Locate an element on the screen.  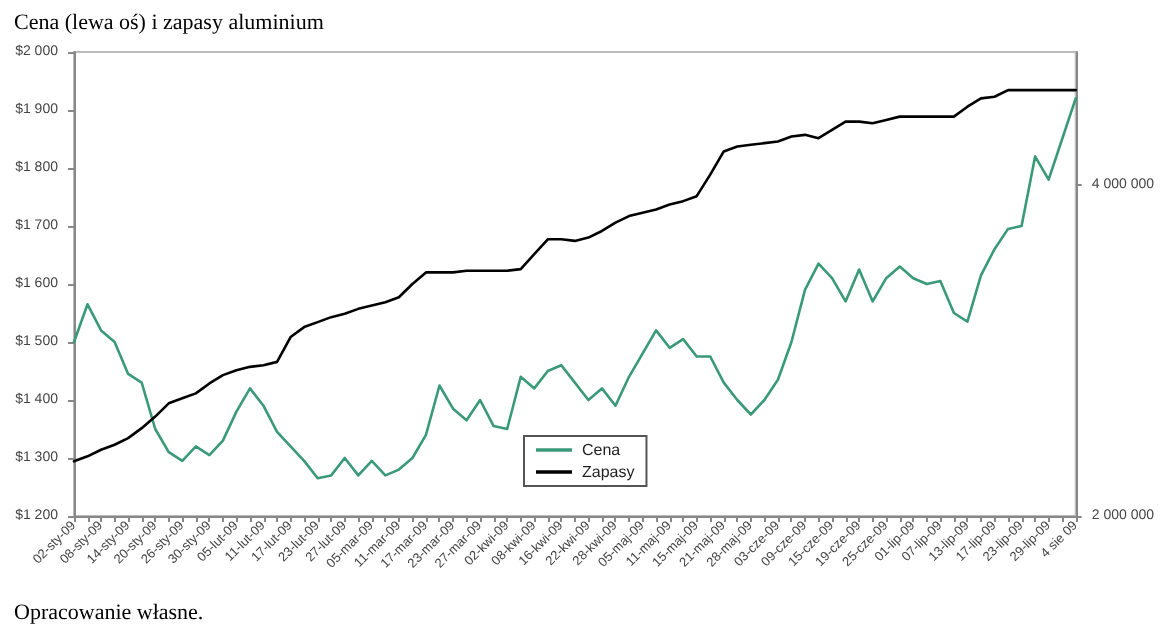
text: Opracowanie własne. is located at coordinates (109, 613).